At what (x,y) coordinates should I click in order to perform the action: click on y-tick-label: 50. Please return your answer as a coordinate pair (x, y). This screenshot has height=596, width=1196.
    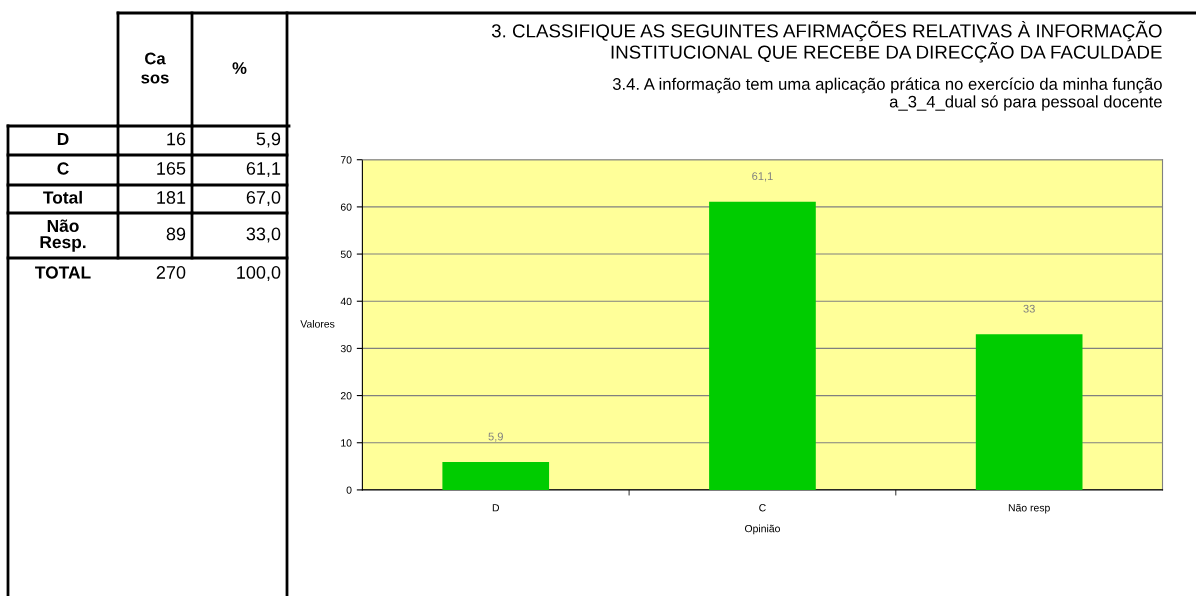
    Looking at the image, I should click on (346, 254).